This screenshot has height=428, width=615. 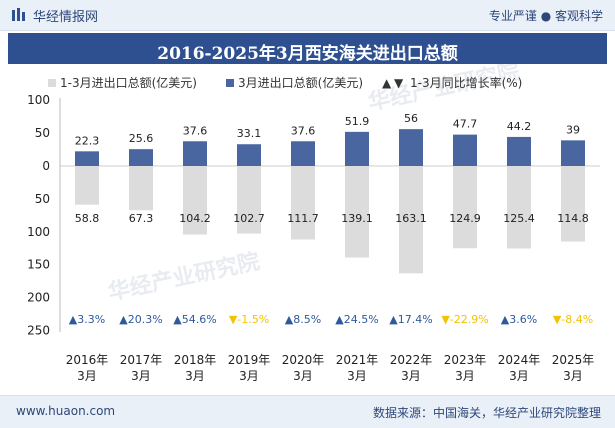 I want to click on data-label-cumulative: 58.8, so click(x=87, y=218).